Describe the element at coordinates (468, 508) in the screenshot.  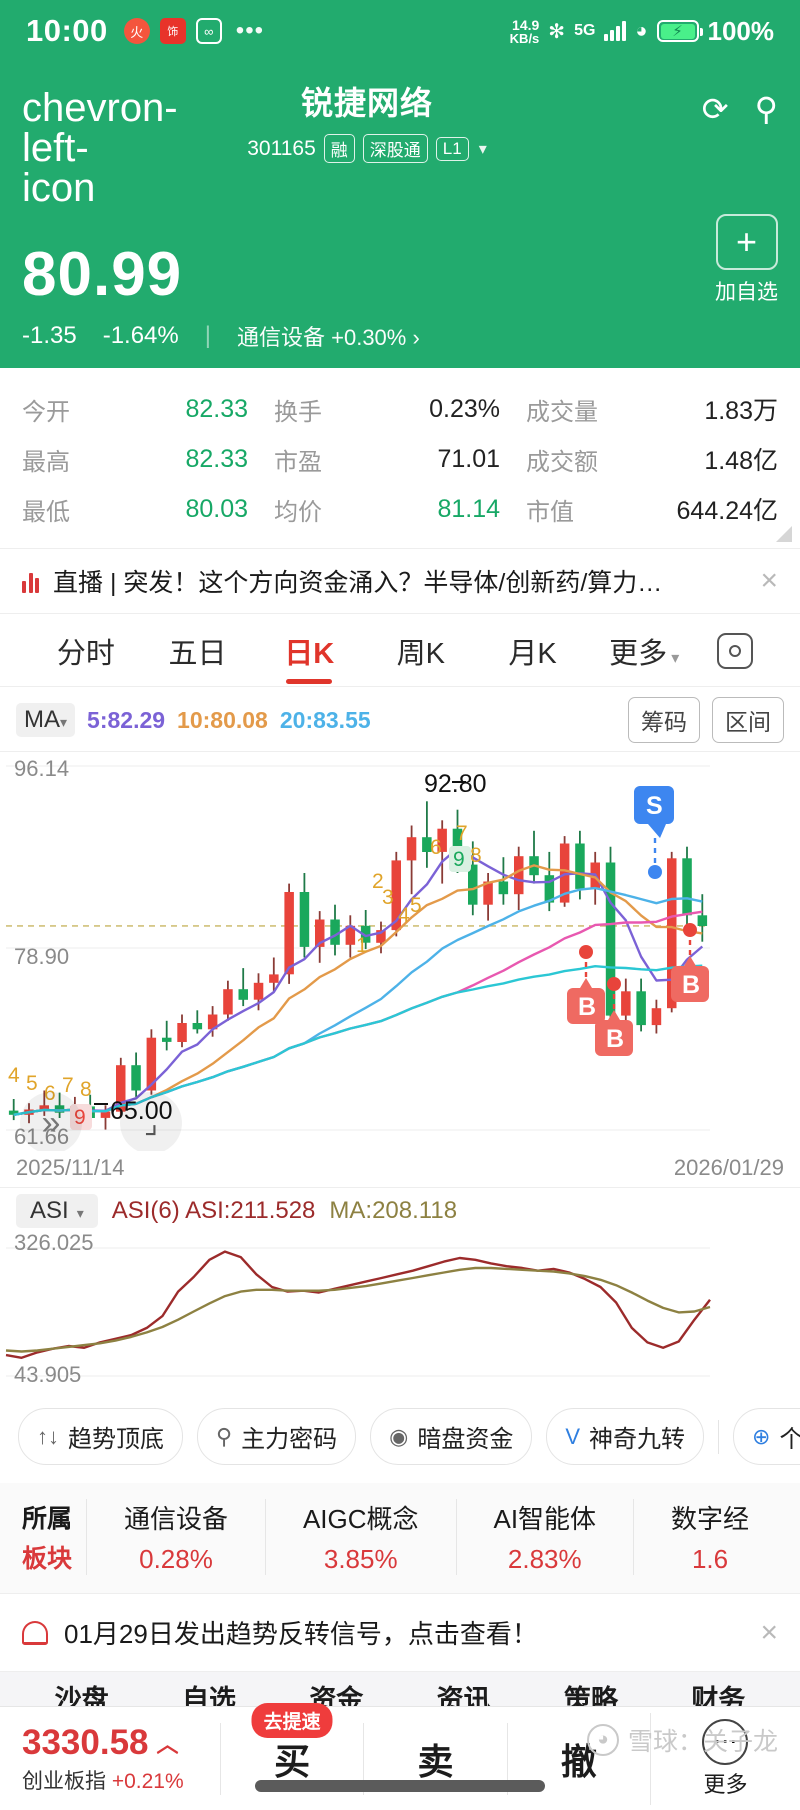
I see `stat-value: 81.14` at that location.